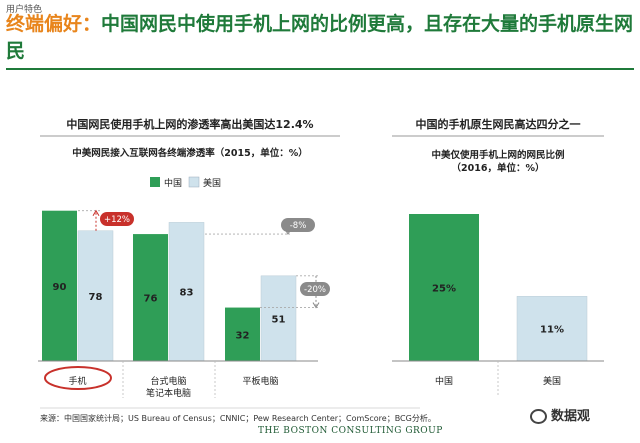 The height and width of the screenshot is (443, 640). I want to click on category-label: 手机, so click(77, 381).